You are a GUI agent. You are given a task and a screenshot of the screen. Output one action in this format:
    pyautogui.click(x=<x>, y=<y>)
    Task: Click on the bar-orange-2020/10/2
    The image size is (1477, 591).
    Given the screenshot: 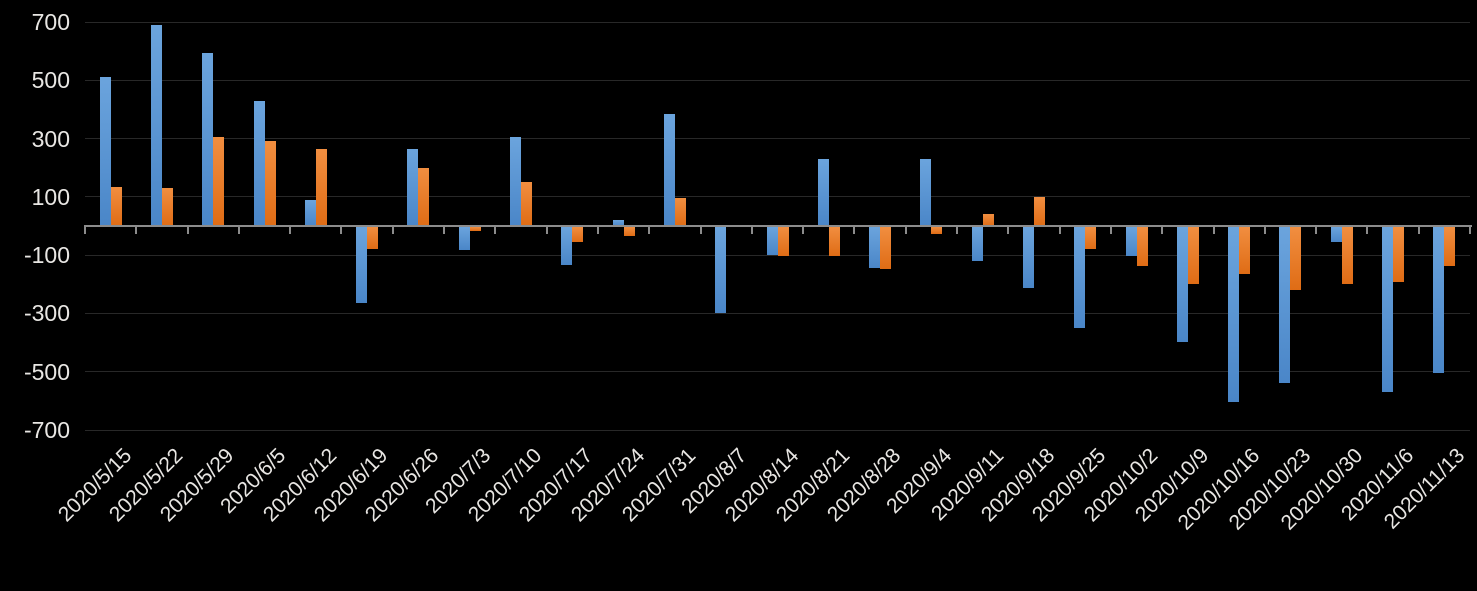 What is the action you would take?
    pyautogui.click(x=1142, y=247)
    